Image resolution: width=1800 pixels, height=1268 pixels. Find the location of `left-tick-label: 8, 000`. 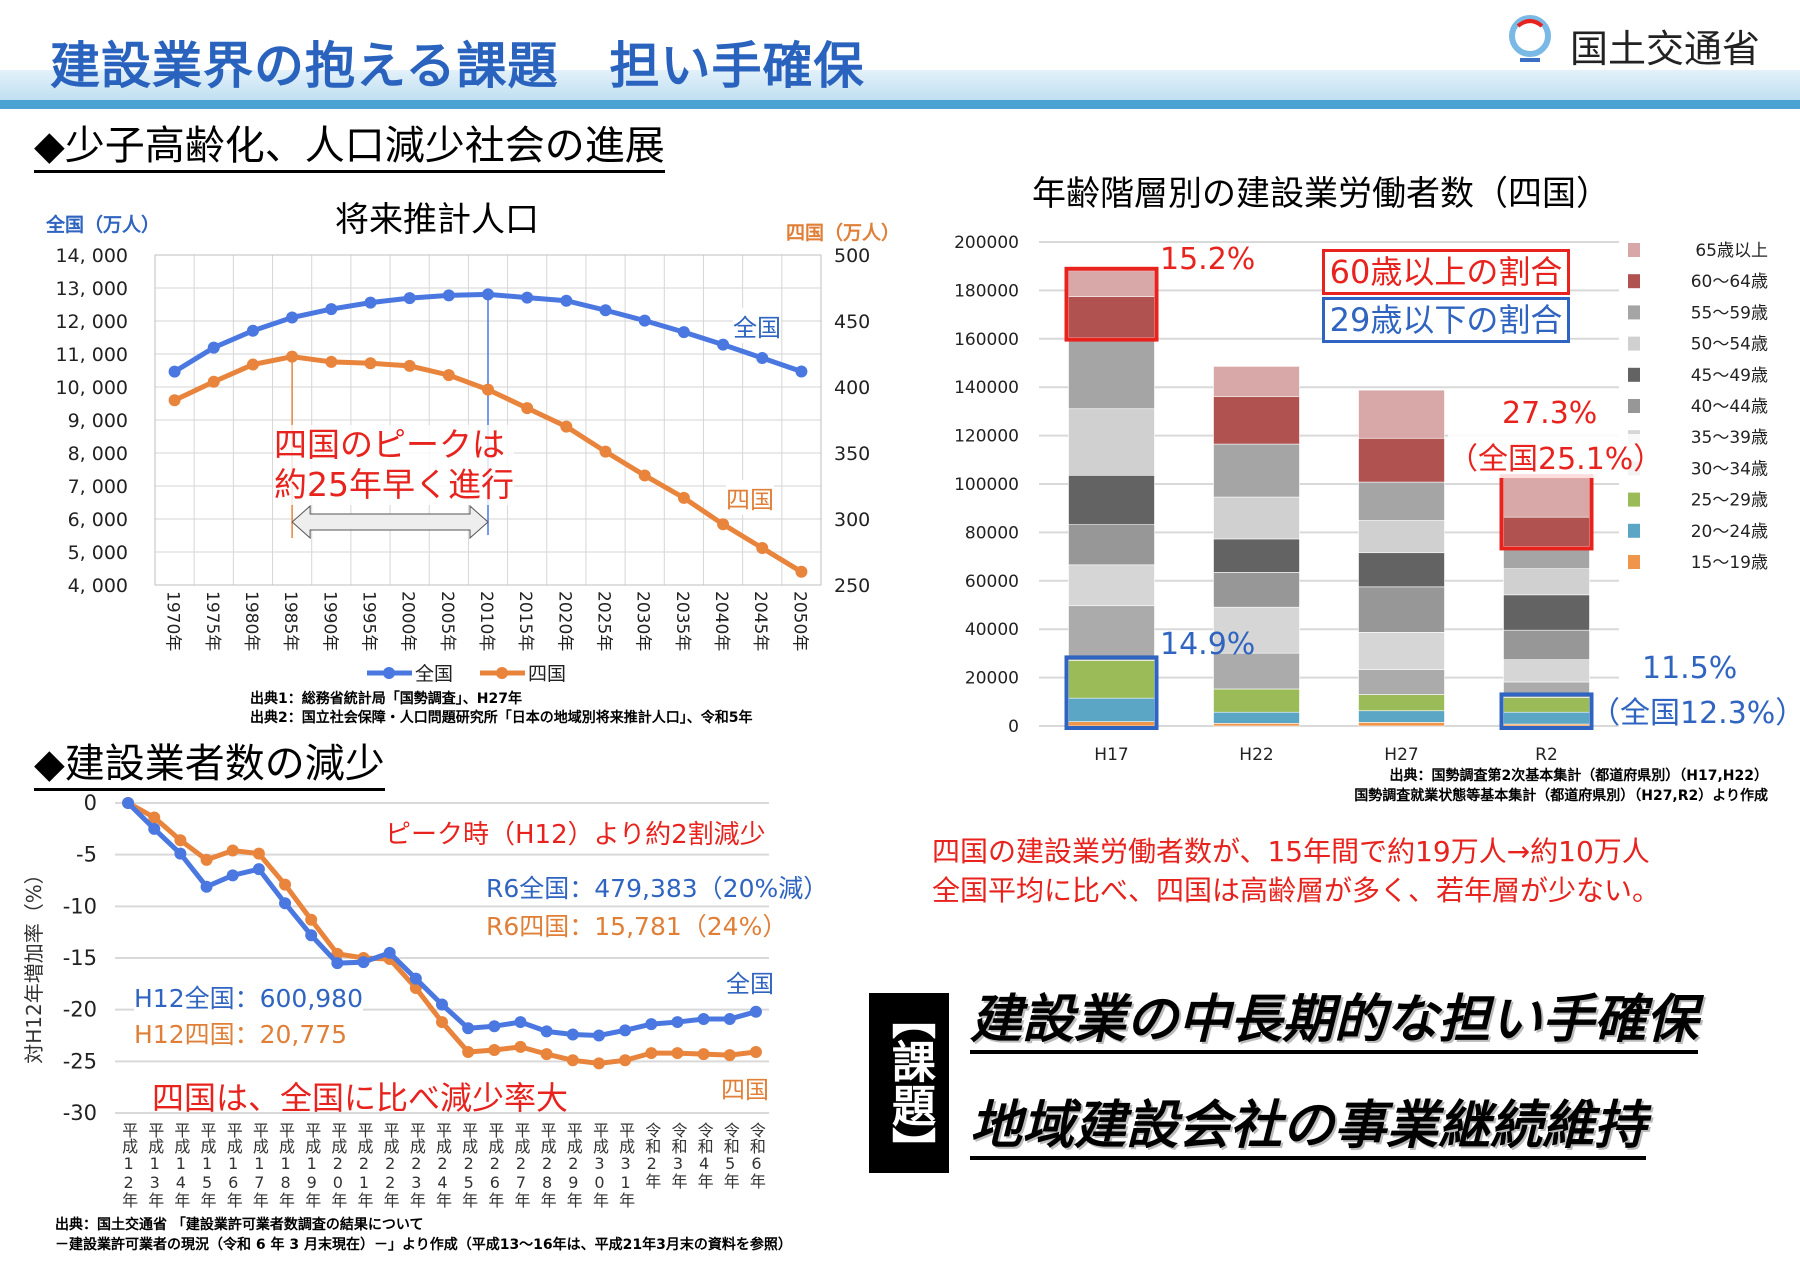

left-tick-label: 8, 000 is located at coordinates (98, 454).